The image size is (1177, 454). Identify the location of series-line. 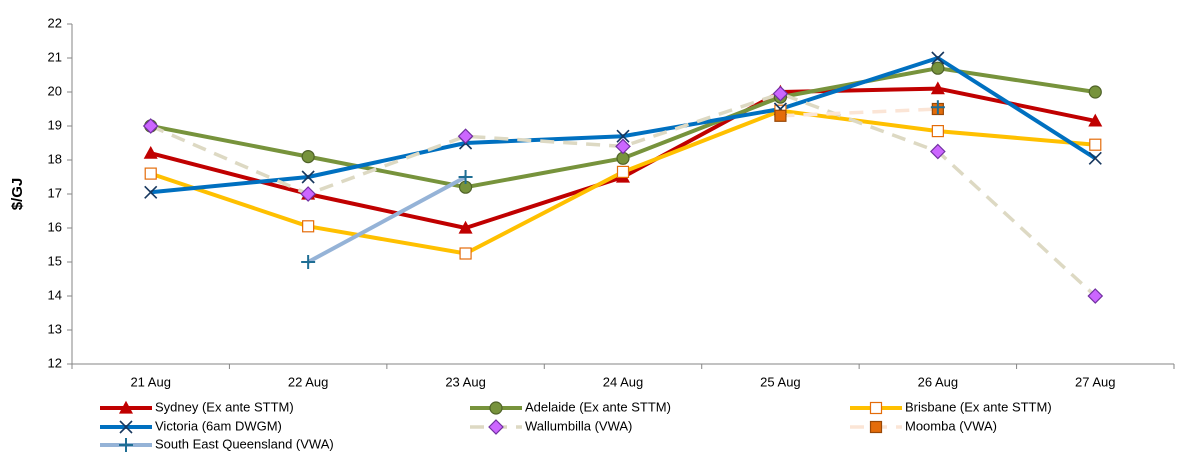
(859, 112).